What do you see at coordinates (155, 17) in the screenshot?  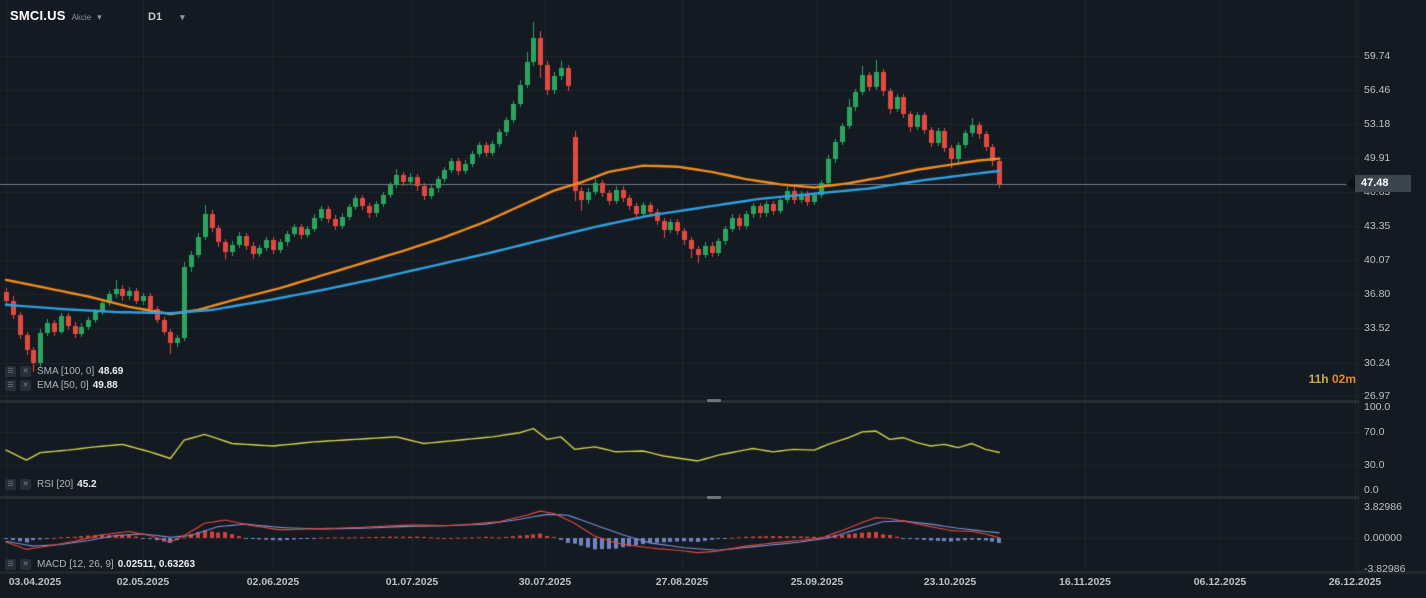 I see `timeframe-label: D1` at bounding box center [155, 17].